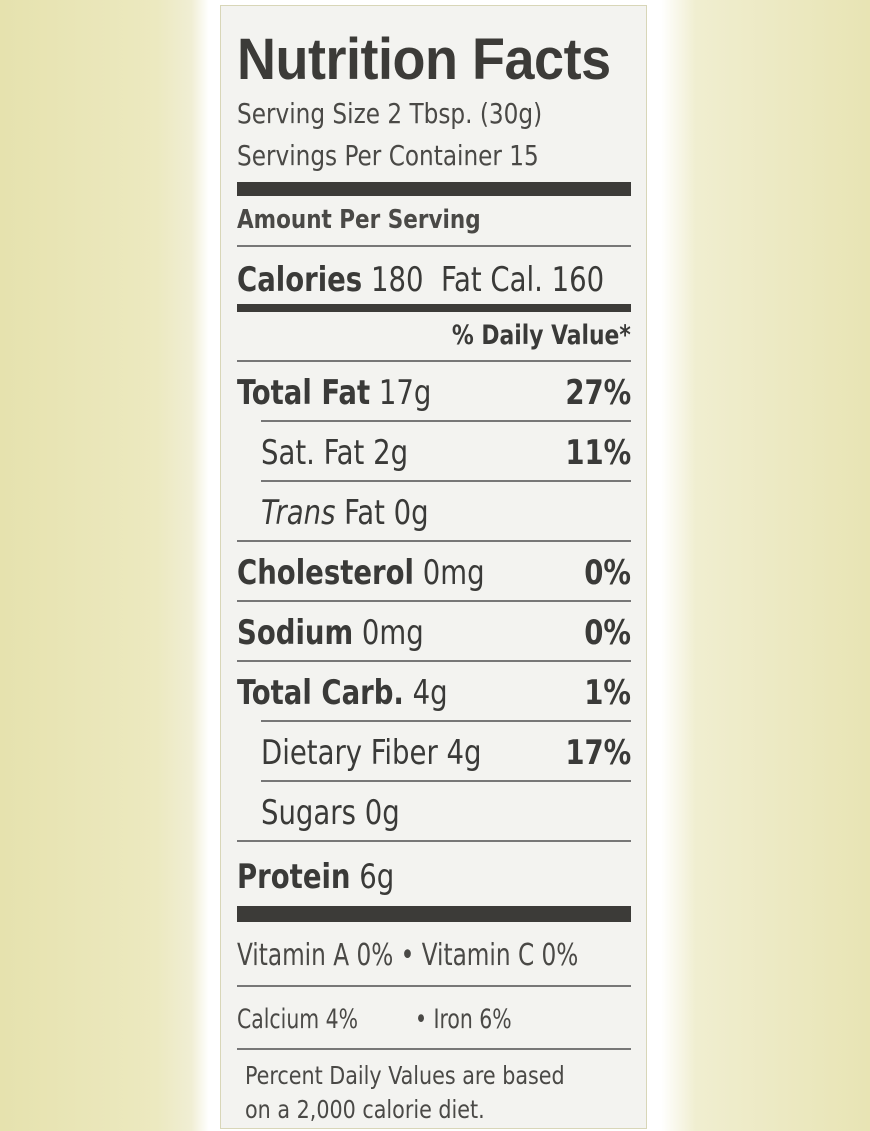 This screenshot has height=1131, width=870. Describe the element at coordinates (359, 220) in the screenshot. I see `amount-per-serving: Amount Per Serving` at that location.